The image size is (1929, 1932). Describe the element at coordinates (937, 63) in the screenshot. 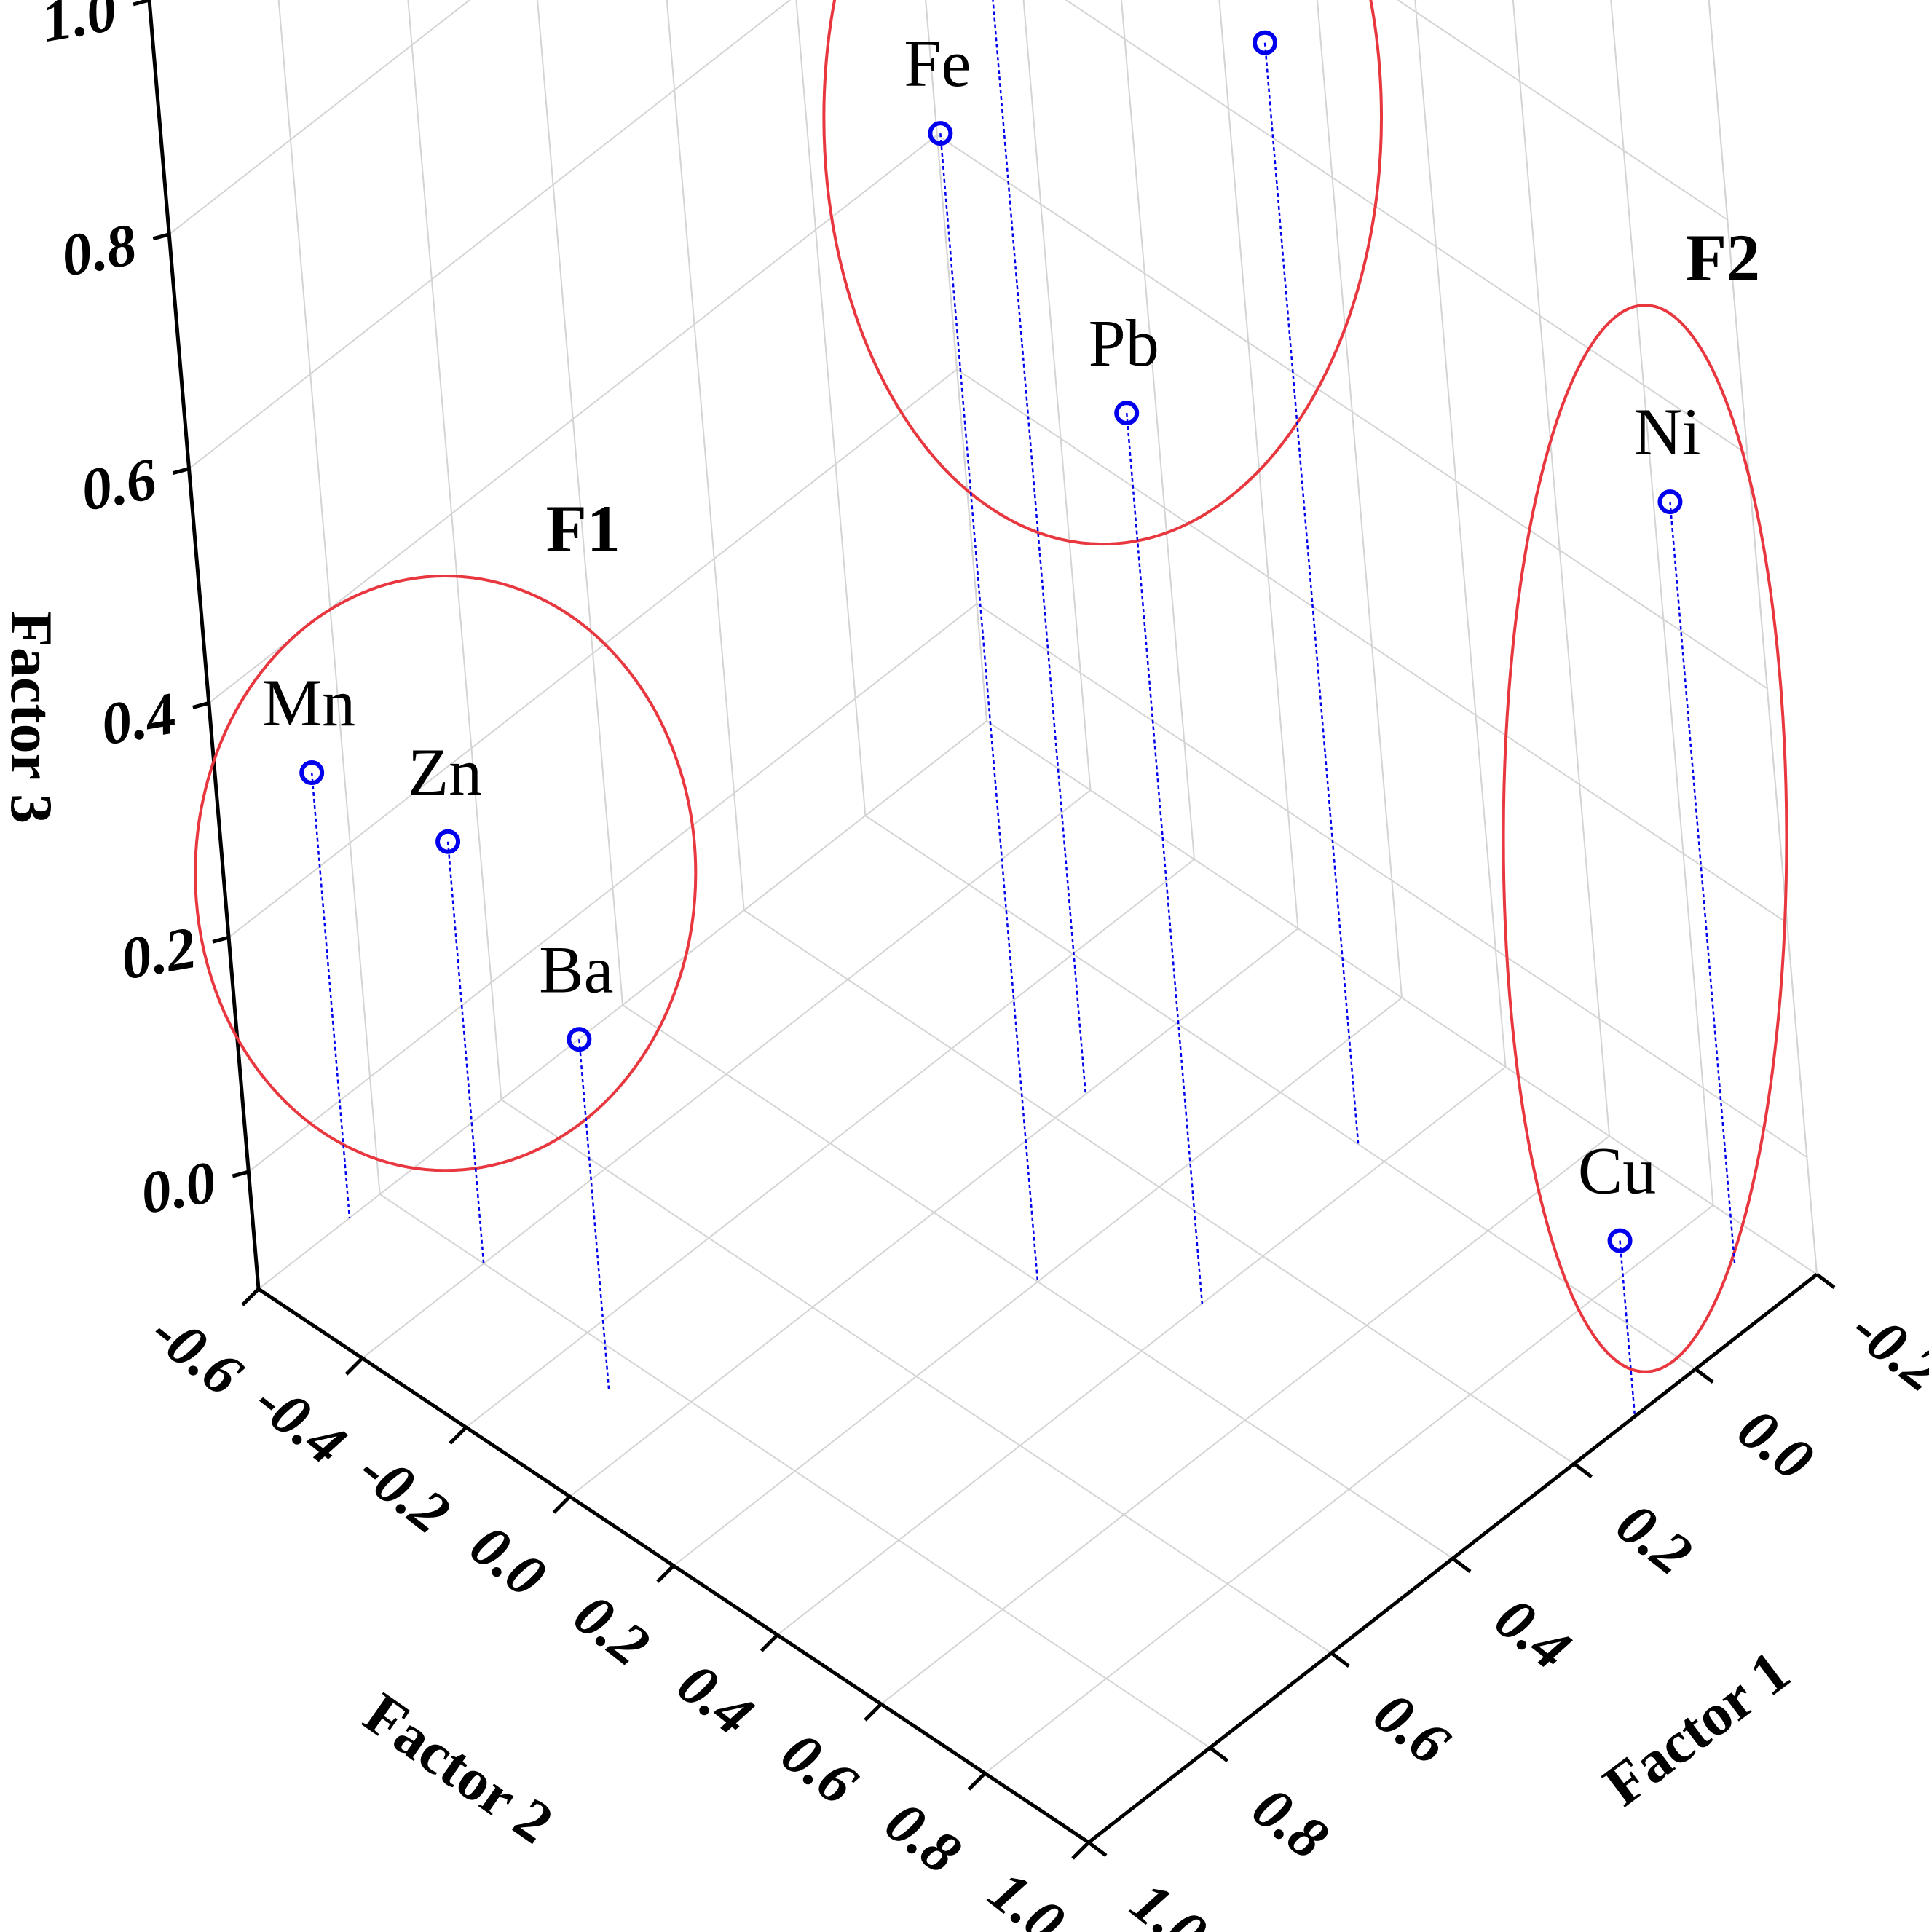

I see `data-point-label: Fe` at that location.